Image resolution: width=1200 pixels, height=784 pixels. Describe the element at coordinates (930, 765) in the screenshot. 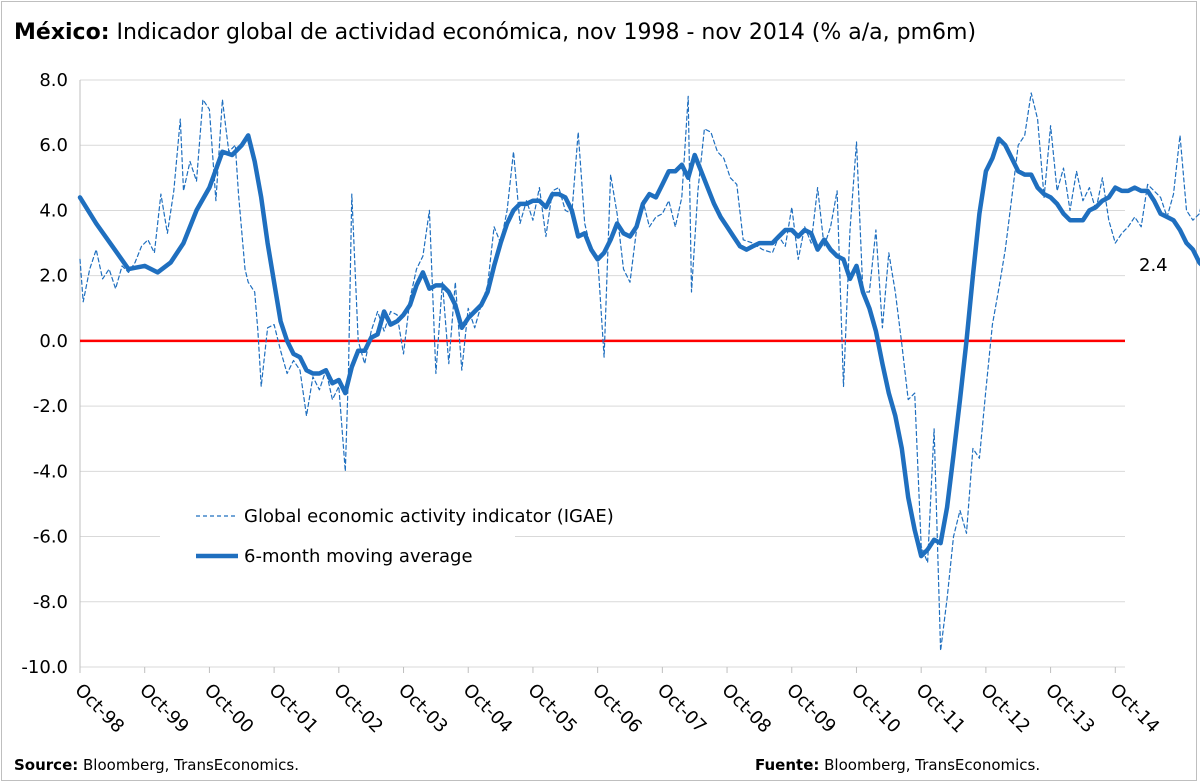

I see `fuente-text: Bloomberg, TransEconomics.` at that location.